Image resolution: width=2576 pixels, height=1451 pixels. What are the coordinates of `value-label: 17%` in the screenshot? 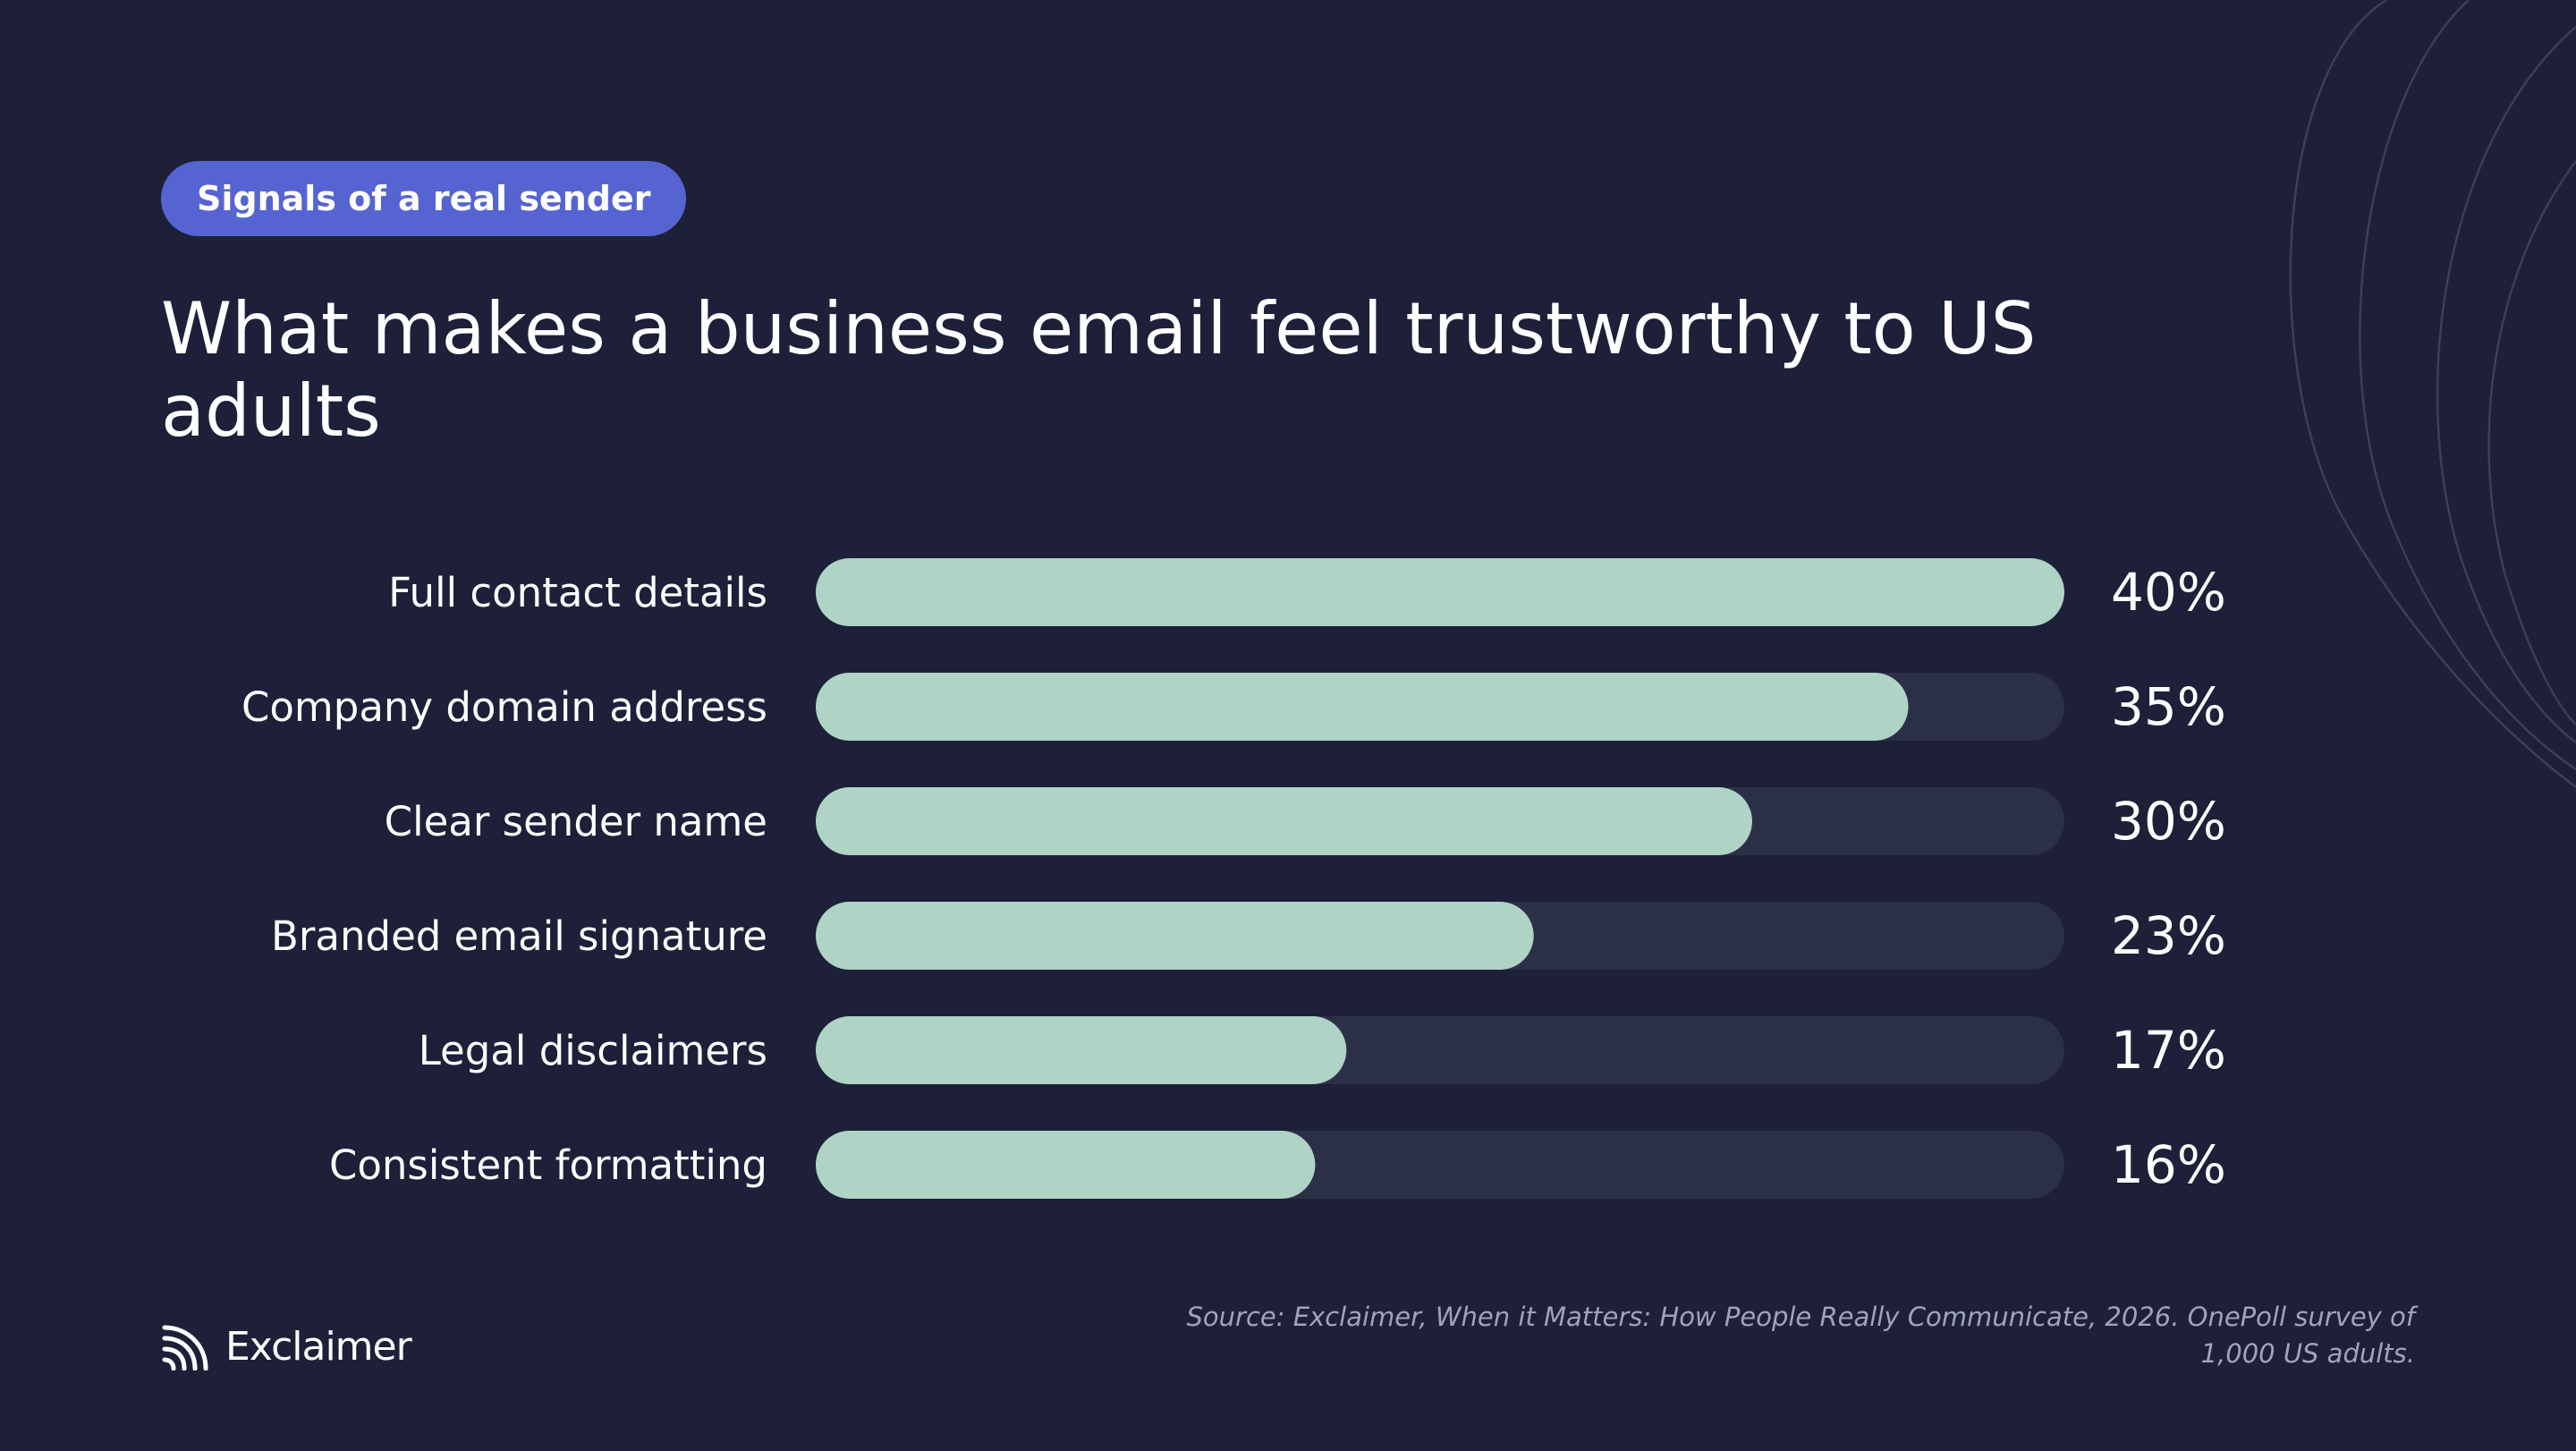 It's located at (2168, 1050).